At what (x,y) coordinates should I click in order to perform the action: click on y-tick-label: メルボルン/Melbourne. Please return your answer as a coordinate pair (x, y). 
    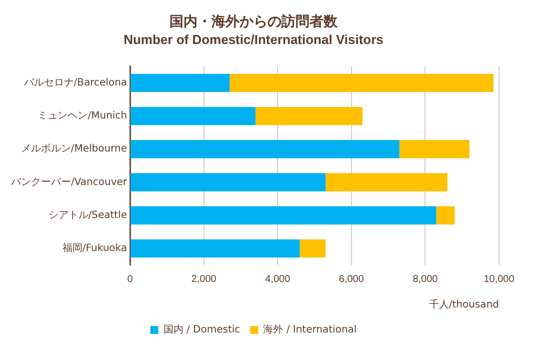
    Looking at the image, I should click on (74, 149).